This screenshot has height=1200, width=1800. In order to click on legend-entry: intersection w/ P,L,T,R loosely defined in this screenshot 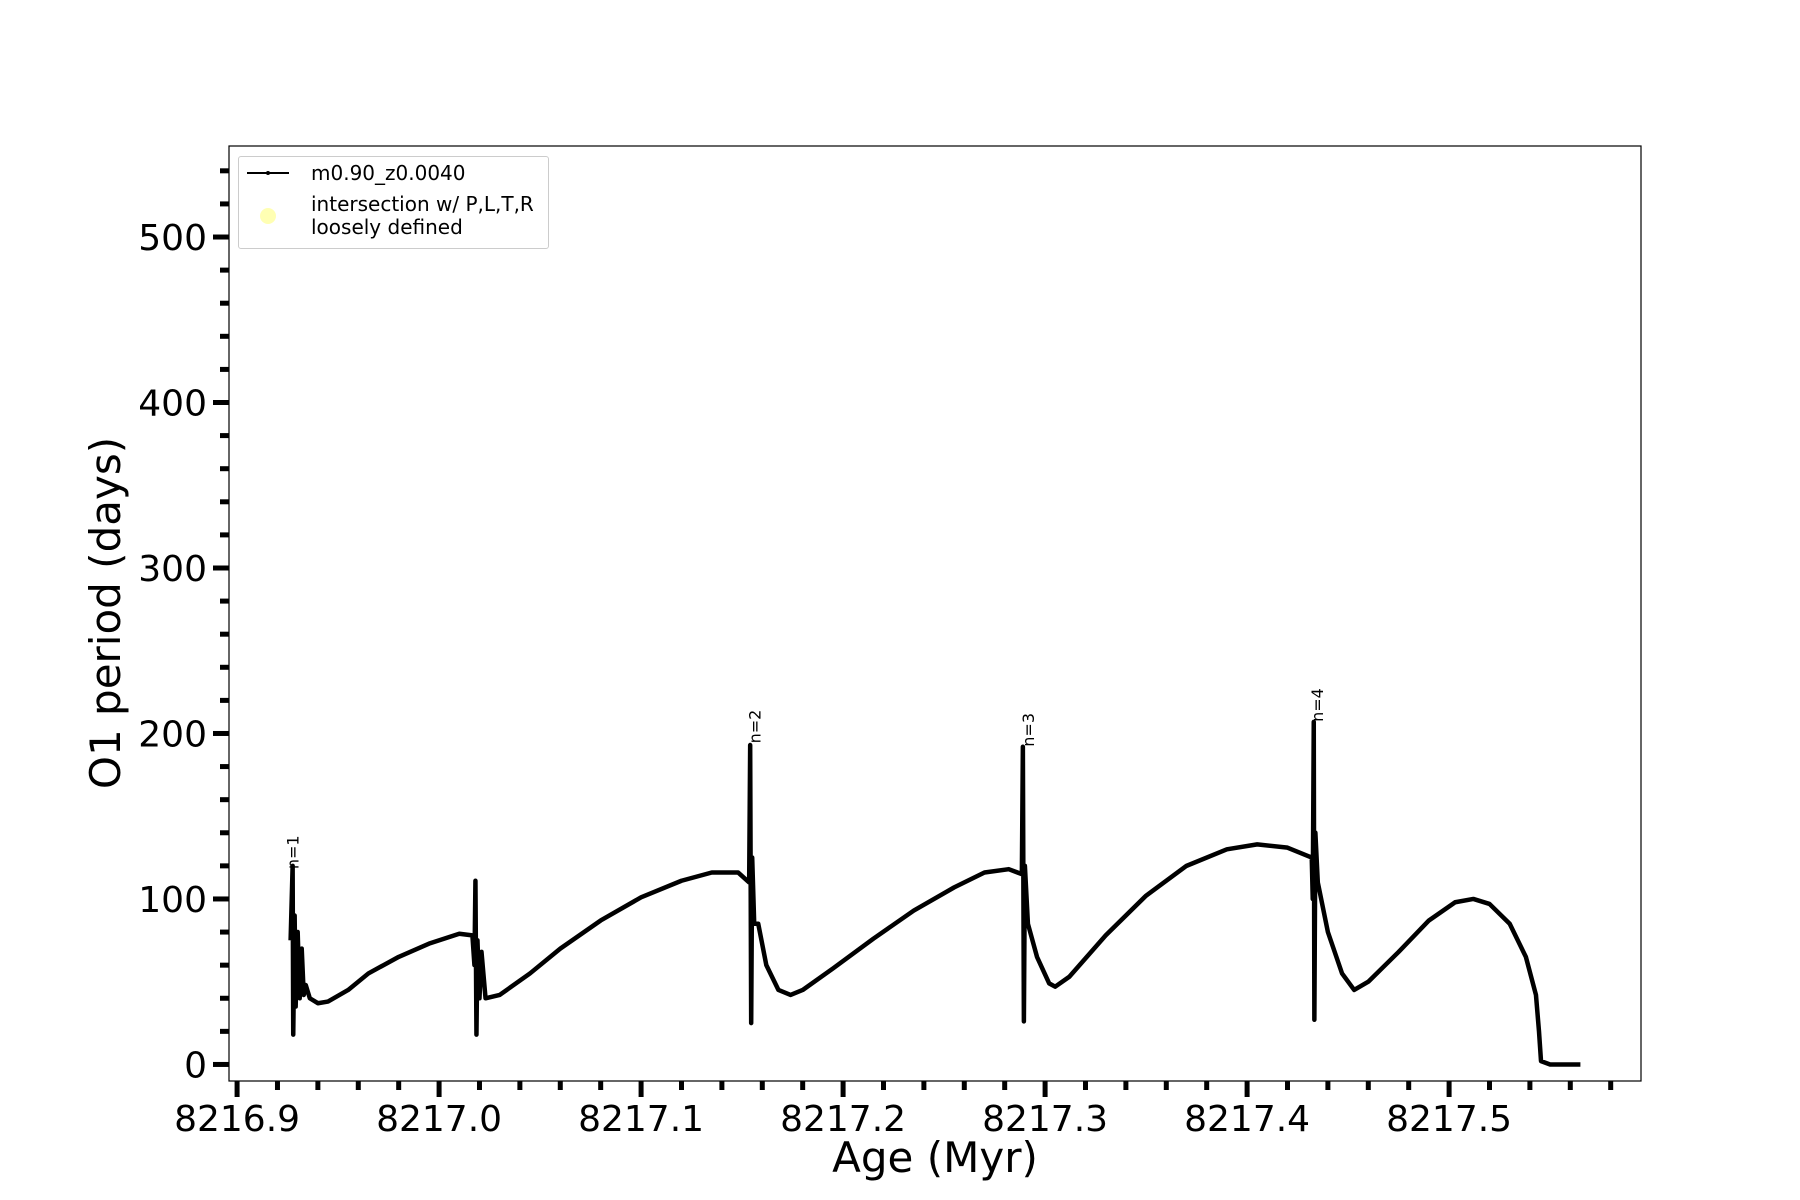, I will do `click(386, 216)`.